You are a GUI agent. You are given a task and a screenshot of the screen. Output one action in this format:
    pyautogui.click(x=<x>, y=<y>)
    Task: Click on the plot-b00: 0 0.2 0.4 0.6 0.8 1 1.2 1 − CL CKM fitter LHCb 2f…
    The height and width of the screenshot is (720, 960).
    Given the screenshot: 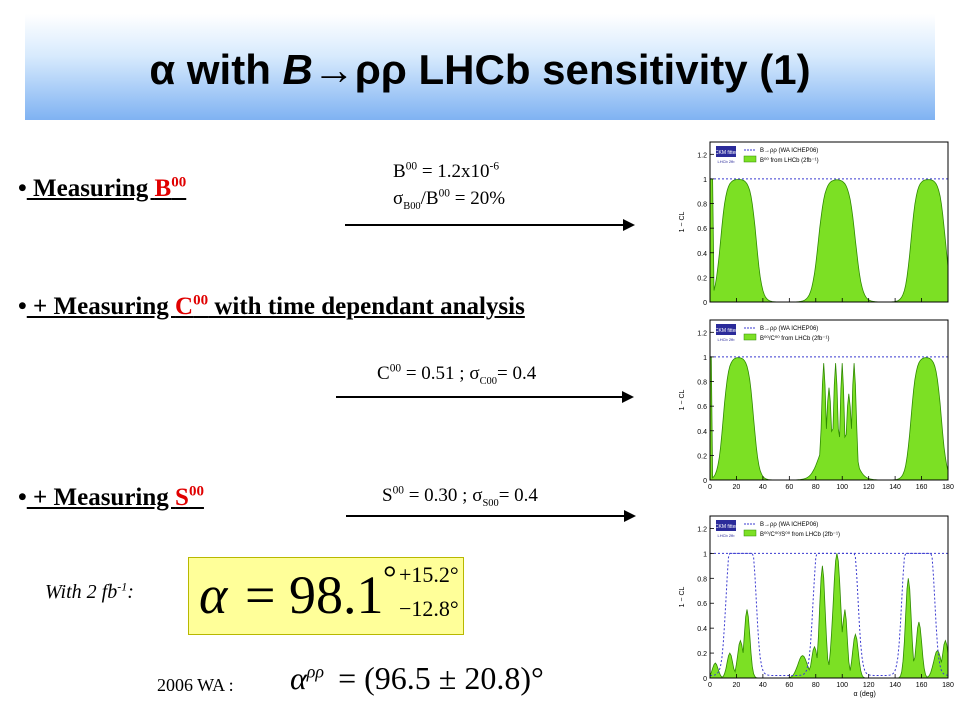 What is the action you would take?
    pyautogui.click(x=818, y=223)
    